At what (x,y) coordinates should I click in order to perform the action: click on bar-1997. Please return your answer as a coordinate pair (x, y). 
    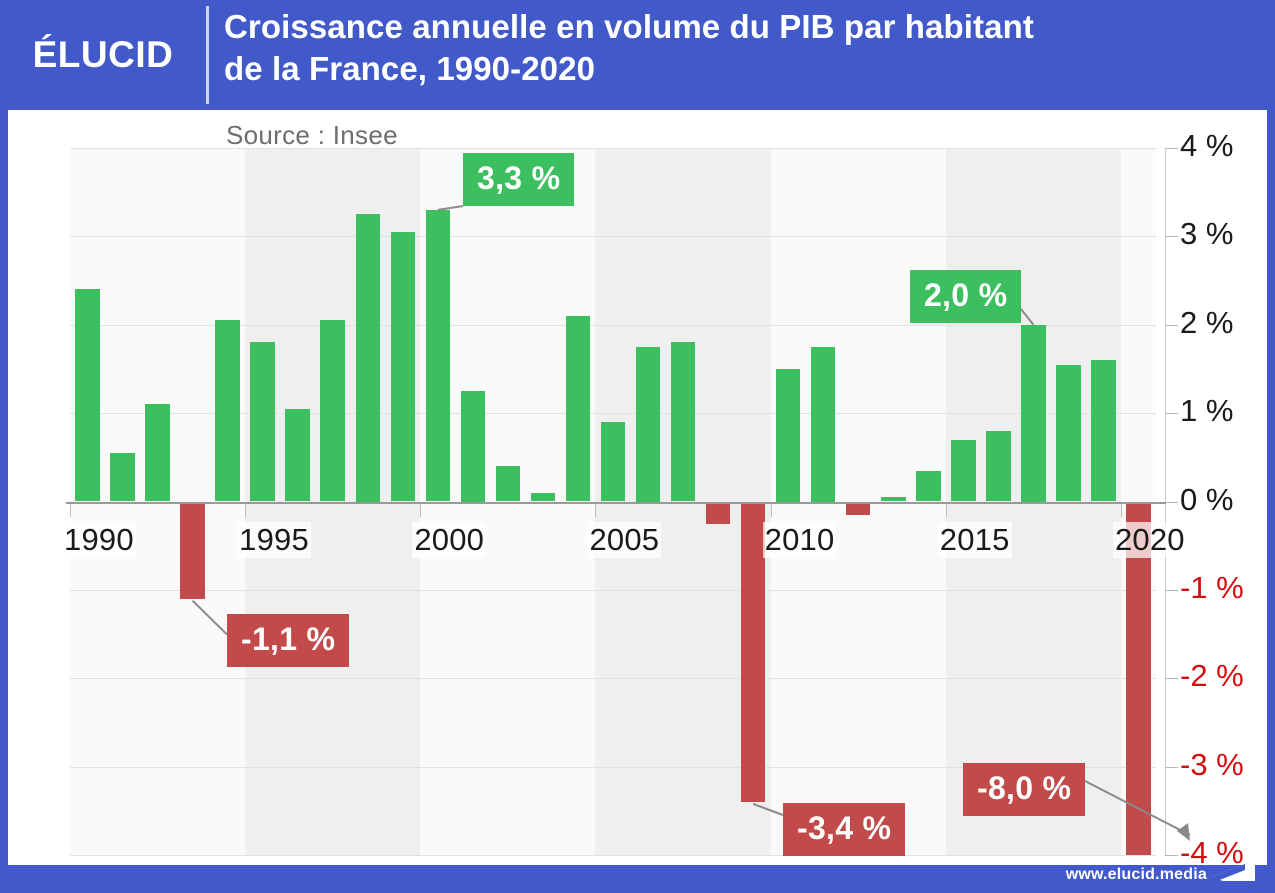
    Looking at the image, I should click on (332, 411).